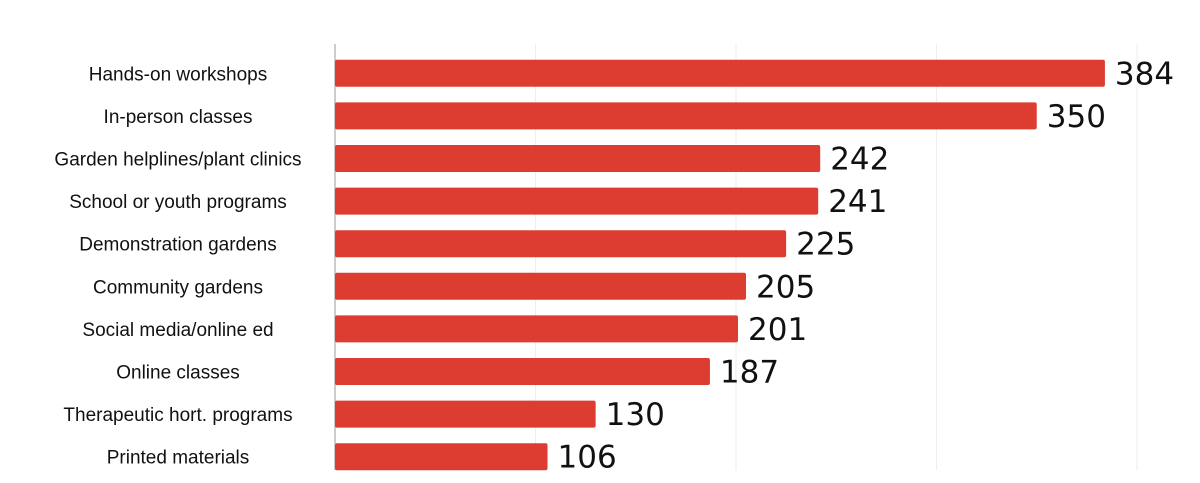 This screenshot has width=1200, height=483. I want to click on value-label: 384, so click(1144, 74).